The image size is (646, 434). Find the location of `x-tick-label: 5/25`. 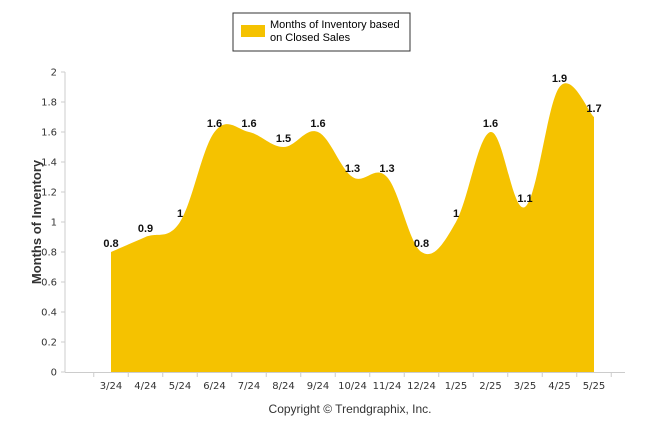

x-tick-label: 5/25 is located at coordinates (594, 386).